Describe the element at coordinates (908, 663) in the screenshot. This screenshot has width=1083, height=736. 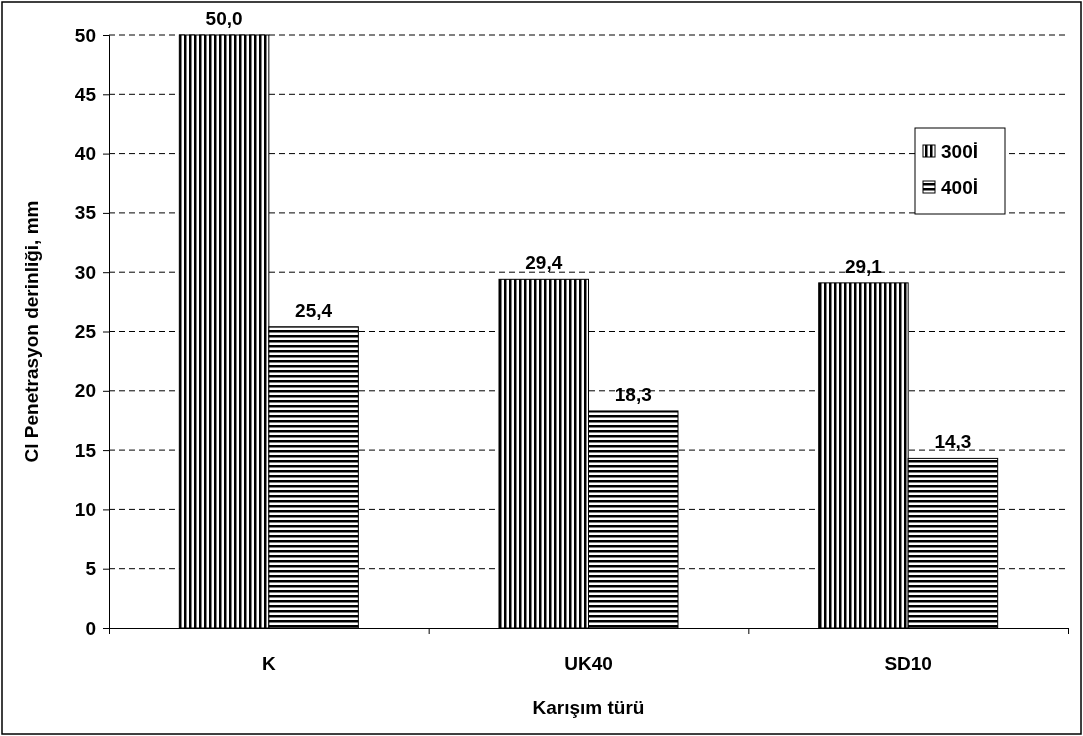
I see `x-tick-label: SD10` at that location.